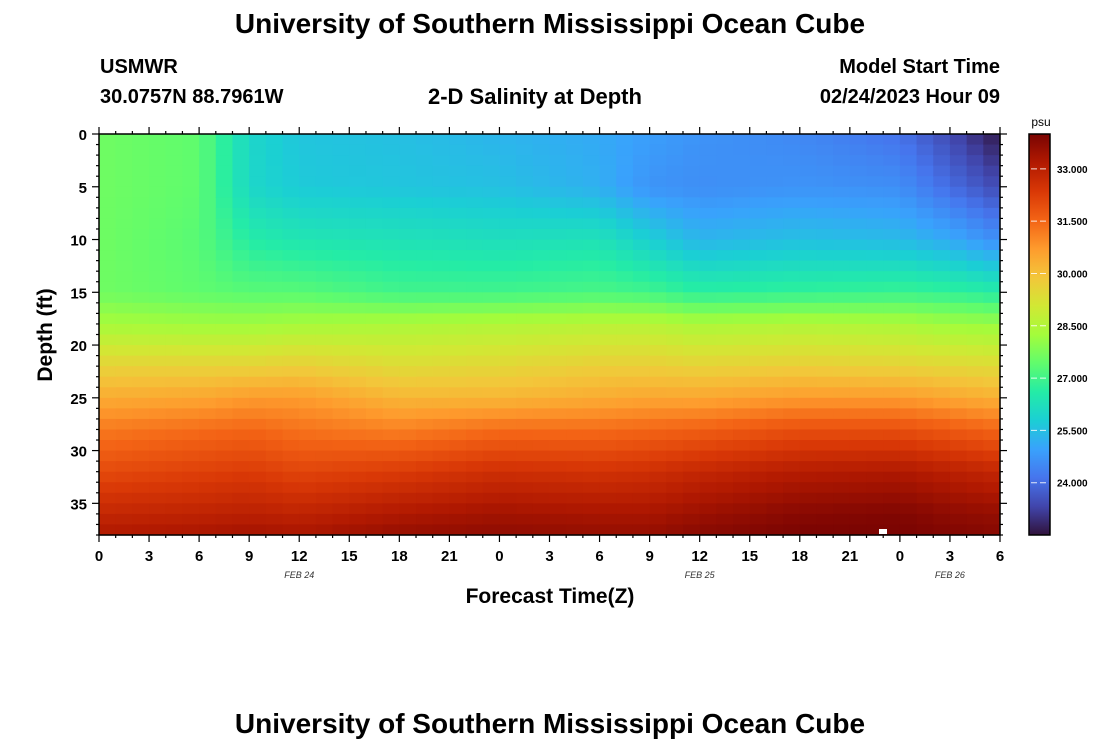 The image size is (1100, 750). Describe the element at coordinates (549, 556) in the screenshot. I see `x-axis-tick-labels: 0 3 6 9 12 15 18 21 0 3 6 9 12 15 18 21 0 3 6` at that location.